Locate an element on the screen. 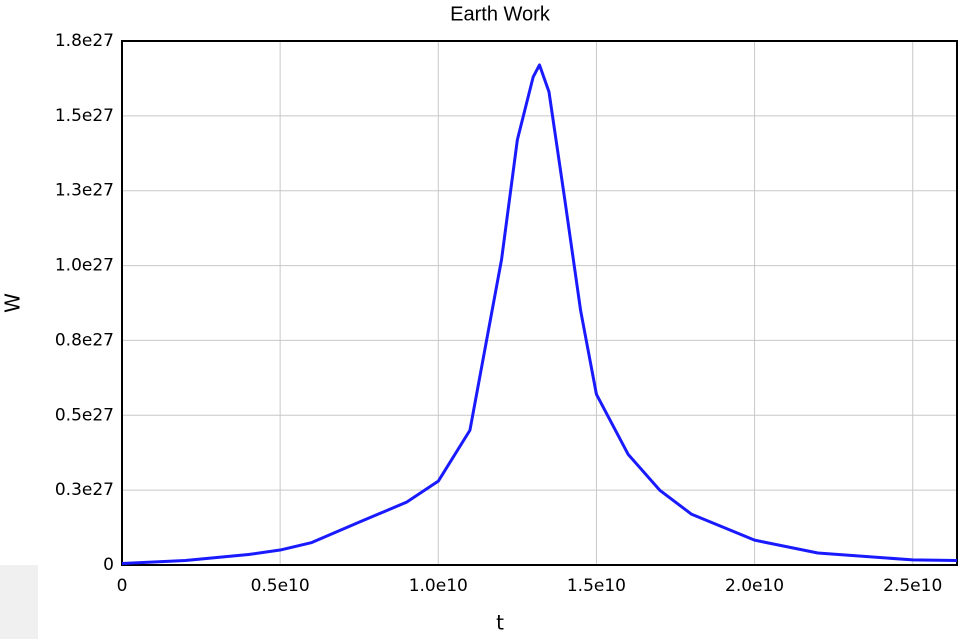 This screenshot has height=639, width=960. x-tick-label: 0 is located at coordinates (122, 586).